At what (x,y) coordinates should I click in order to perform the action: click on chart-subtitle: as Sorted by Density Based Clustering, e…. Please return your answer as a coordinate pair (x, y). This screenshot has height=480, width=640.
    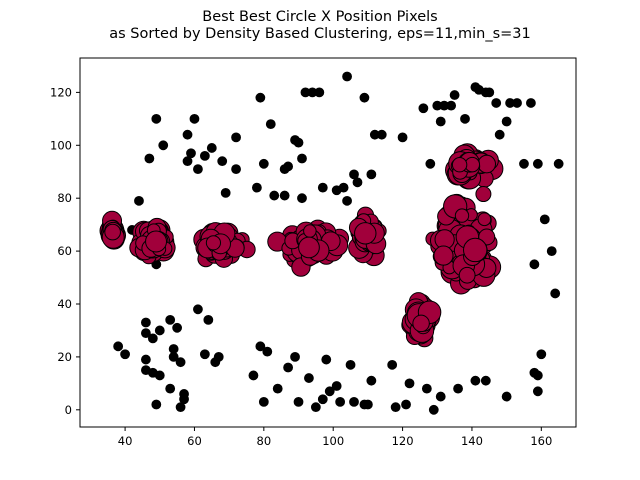
    Looking at the image, I should click on (320, 34).